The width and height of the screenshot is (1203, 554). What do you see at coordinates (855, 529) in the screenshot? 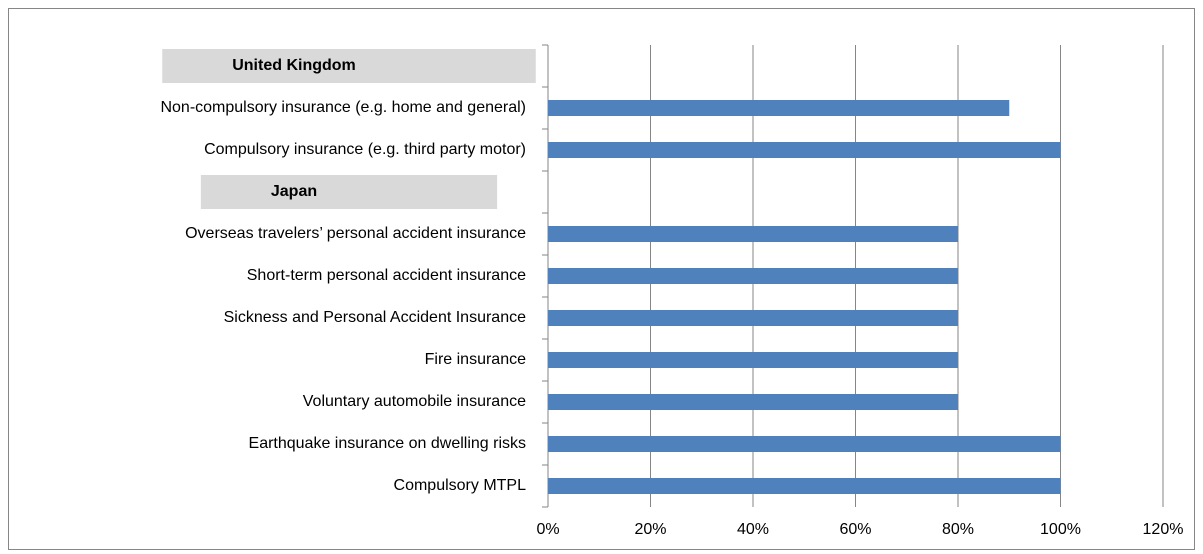
I see `x-tick-label: 60%` at bounding box center [855, 529].